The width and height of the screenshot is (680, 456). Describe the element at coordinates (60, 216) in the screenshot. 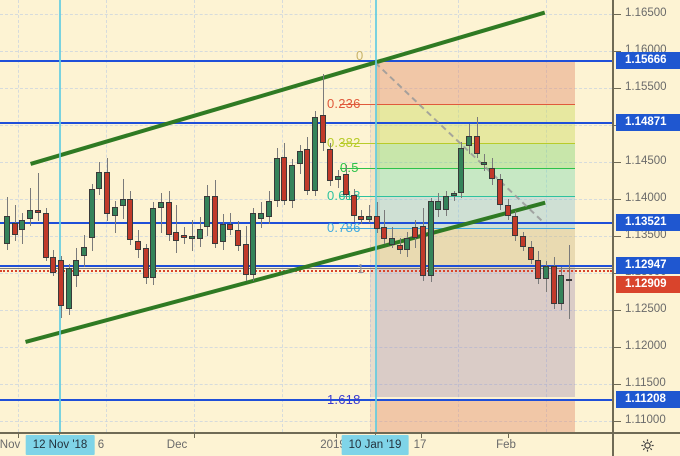

I see `crosshair-vertical-nov` at that location.